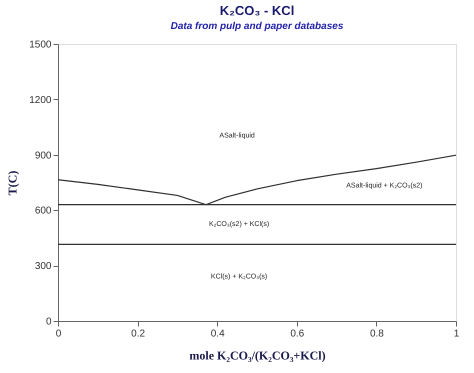 This screenshot has width=474, height=373. I want to click on y-tick-label: 300, so click(43, 266).